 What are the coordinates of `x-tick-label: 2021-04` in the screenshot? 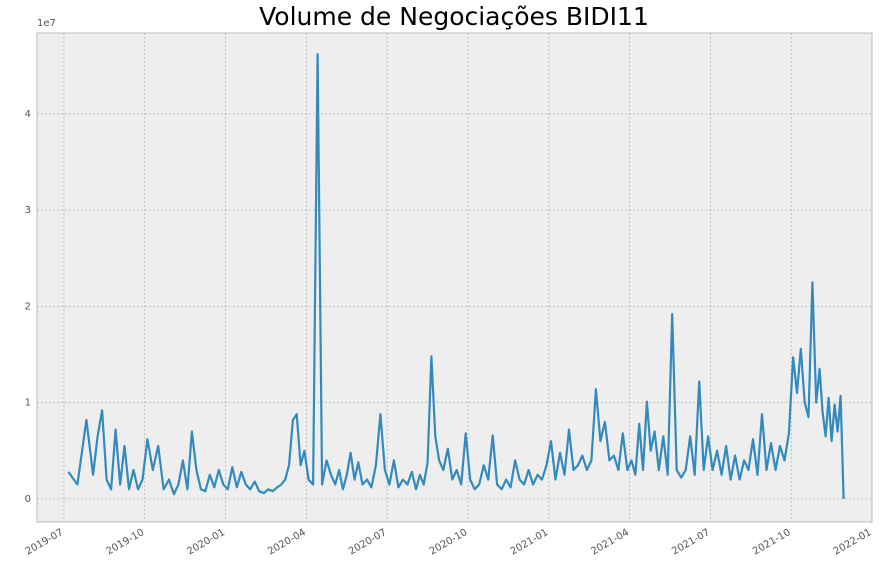 It's located at (610, 542).